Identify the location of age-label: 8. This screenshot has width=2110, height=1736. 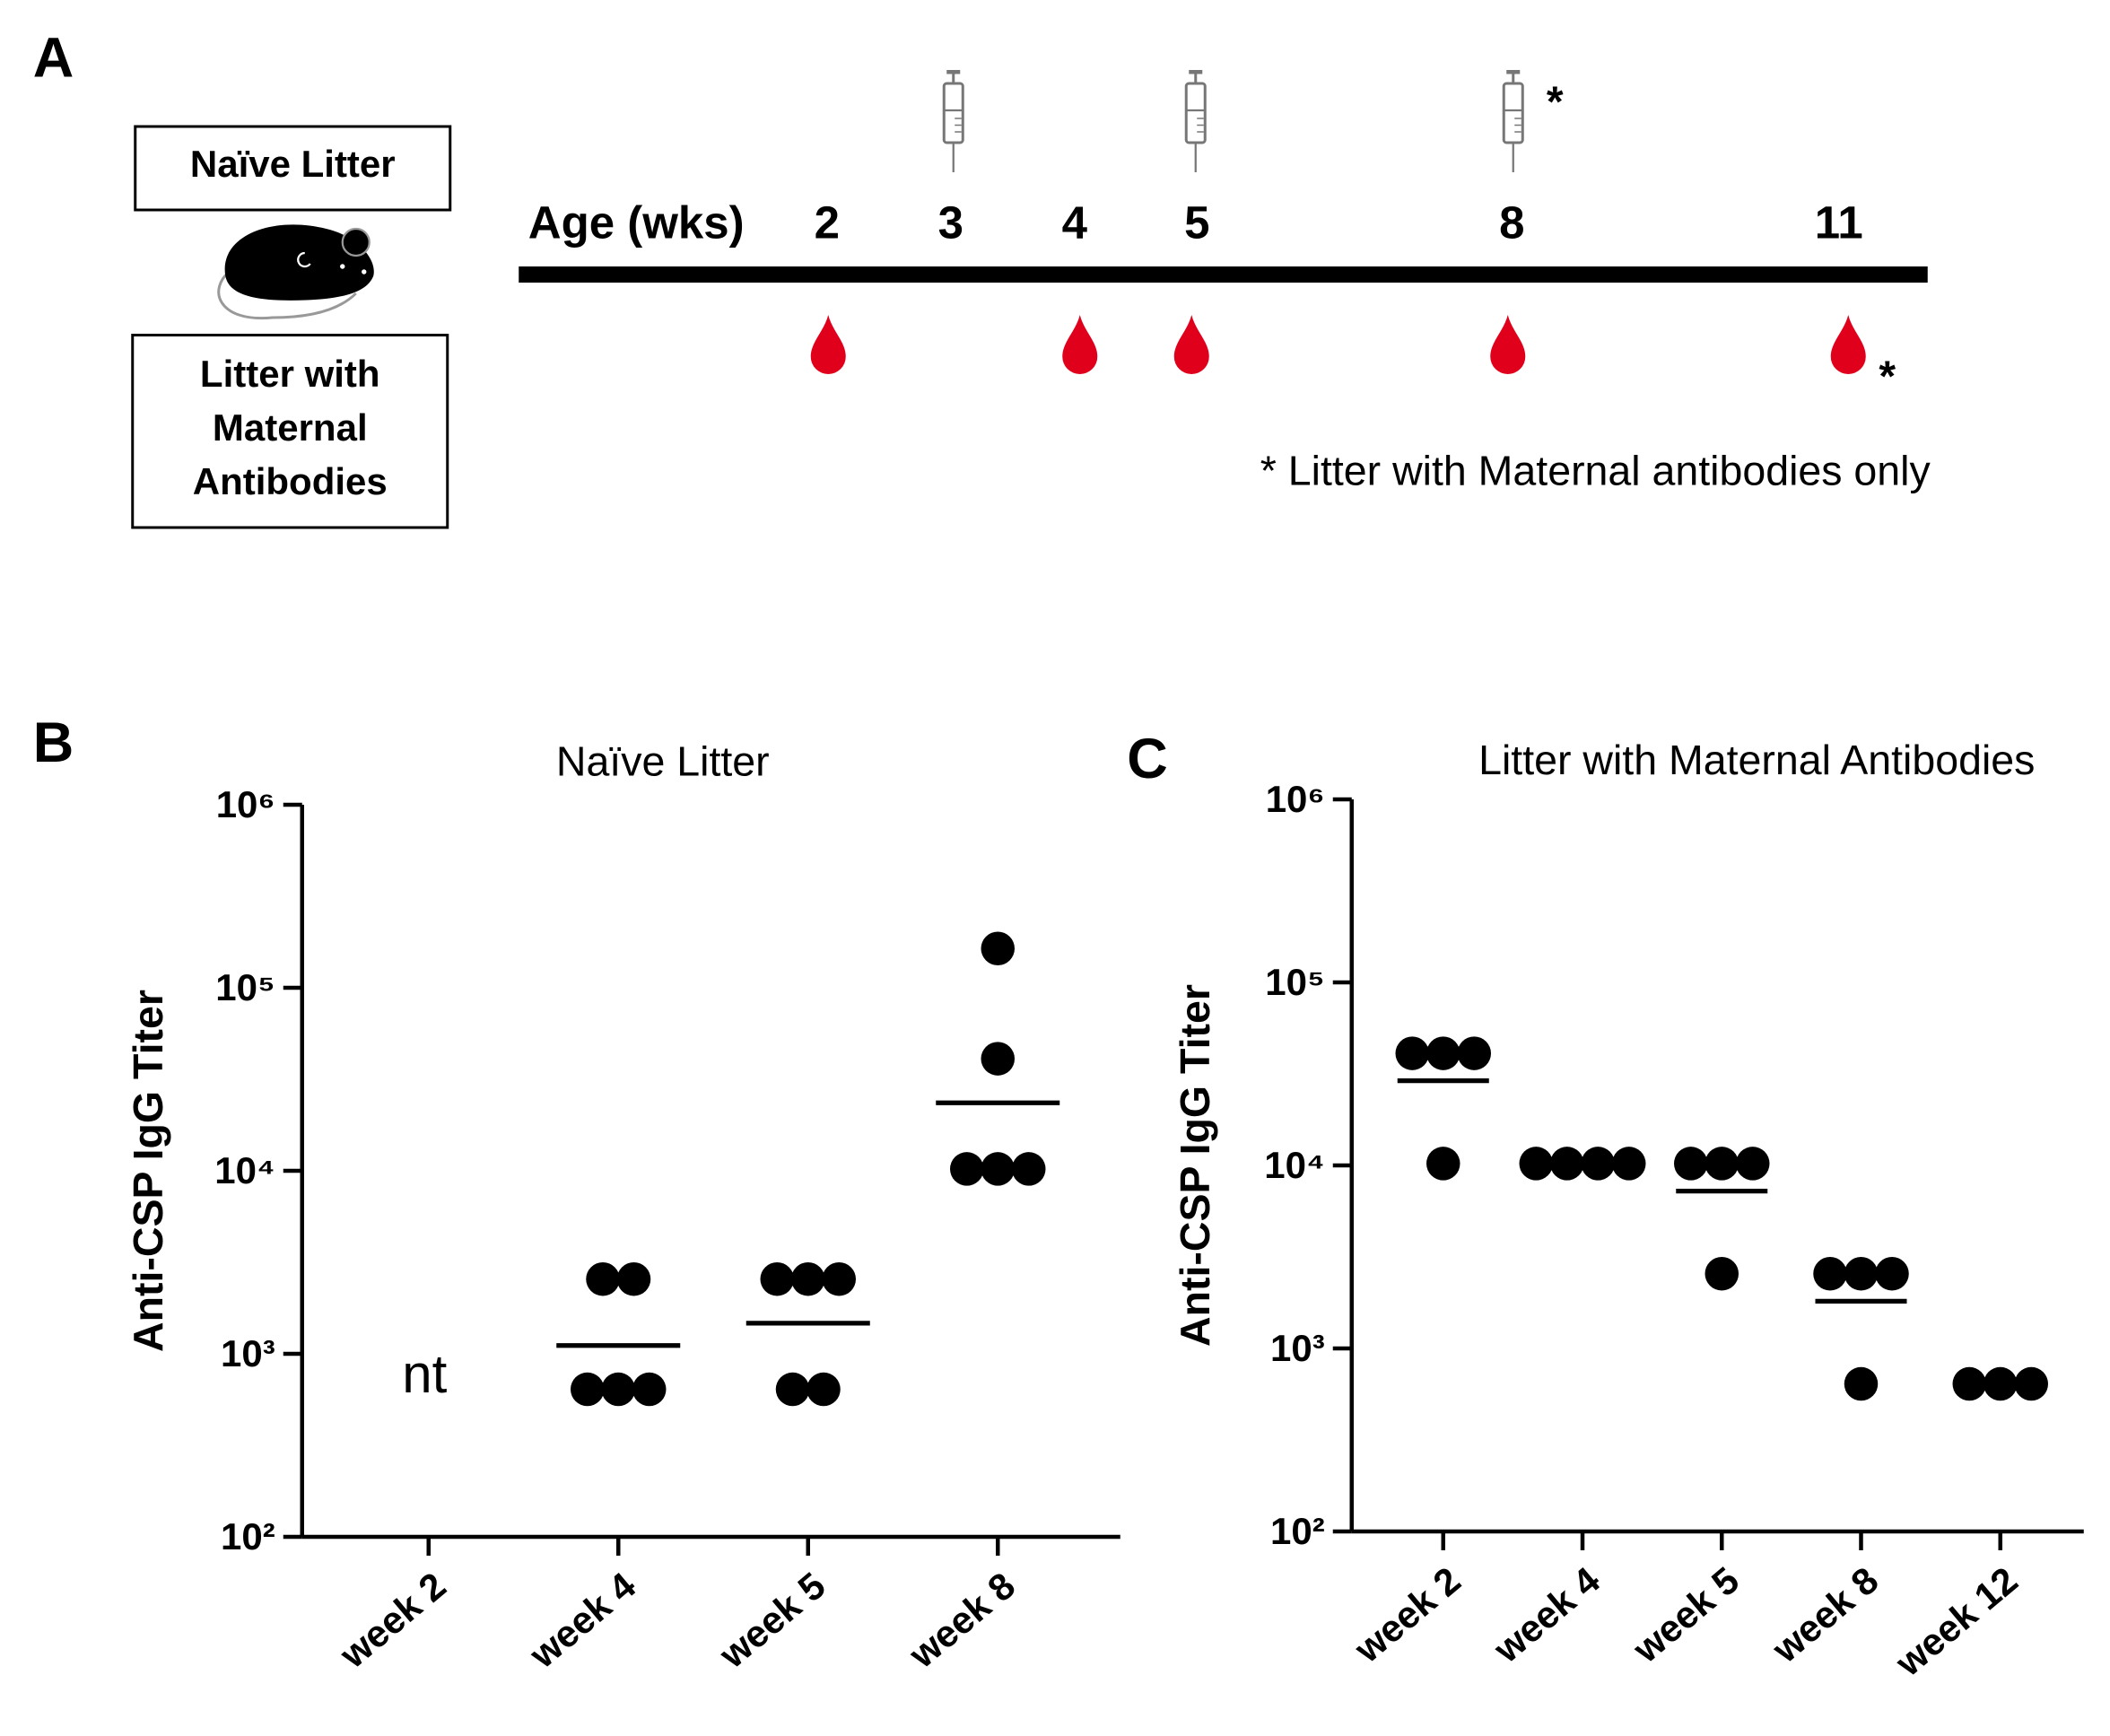
(1511, 222).